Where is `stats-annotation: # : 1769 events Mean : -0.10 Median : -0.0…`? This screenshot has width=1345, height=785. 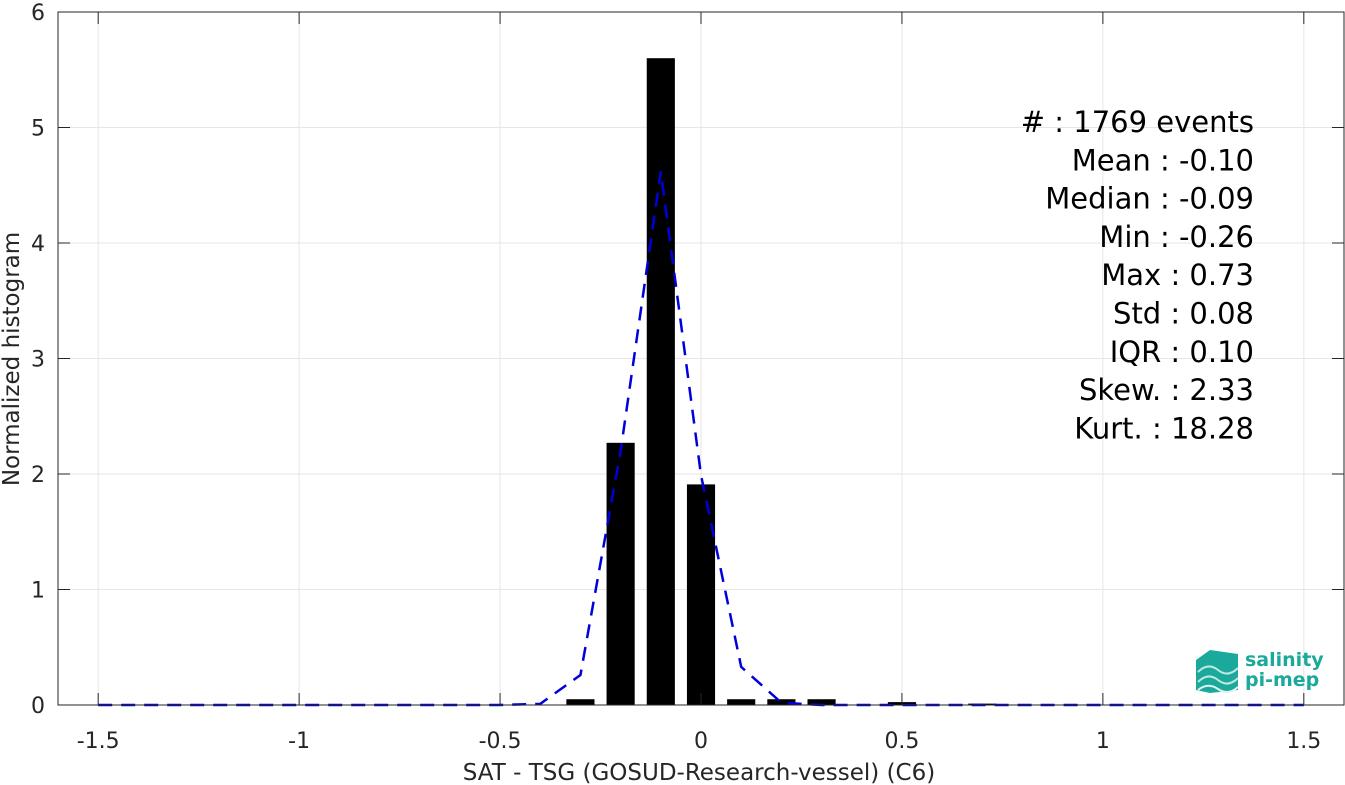
stats-annotation: # : 1769 events Mean : -0.10 Median : -0.0… is located at coordinates (1137, 275).